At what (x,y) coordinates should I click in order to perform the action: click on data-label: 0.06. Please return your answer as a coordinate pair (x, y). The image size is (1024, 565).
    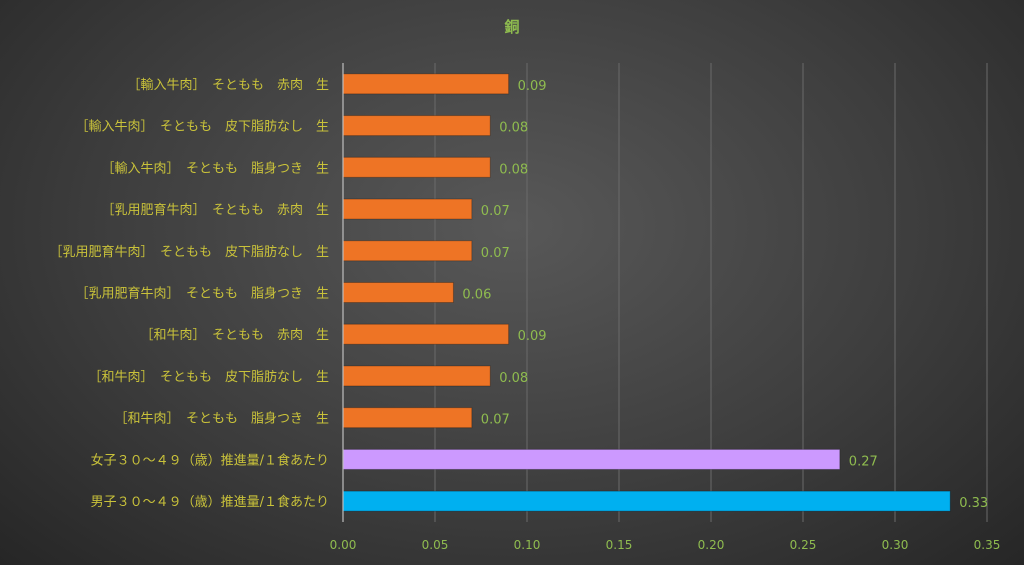
    Looking at the image, I should click on (476, 295).